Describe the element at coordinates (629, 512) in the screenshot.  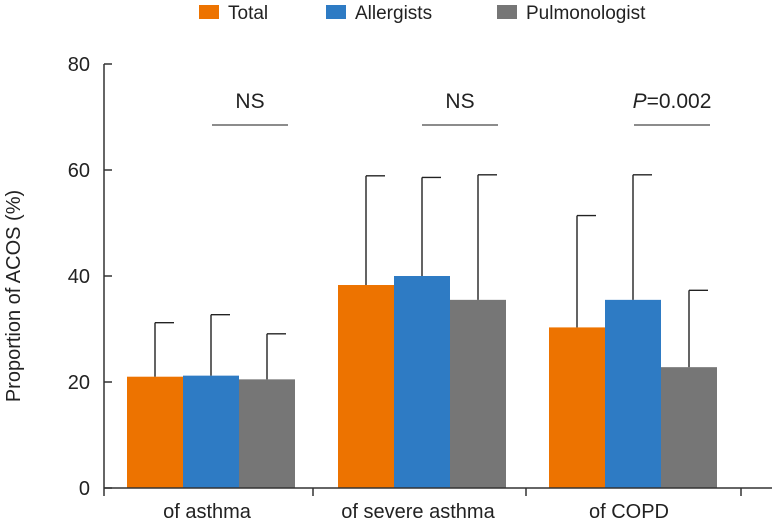
I see `x-category-label: of COPD` at that location.